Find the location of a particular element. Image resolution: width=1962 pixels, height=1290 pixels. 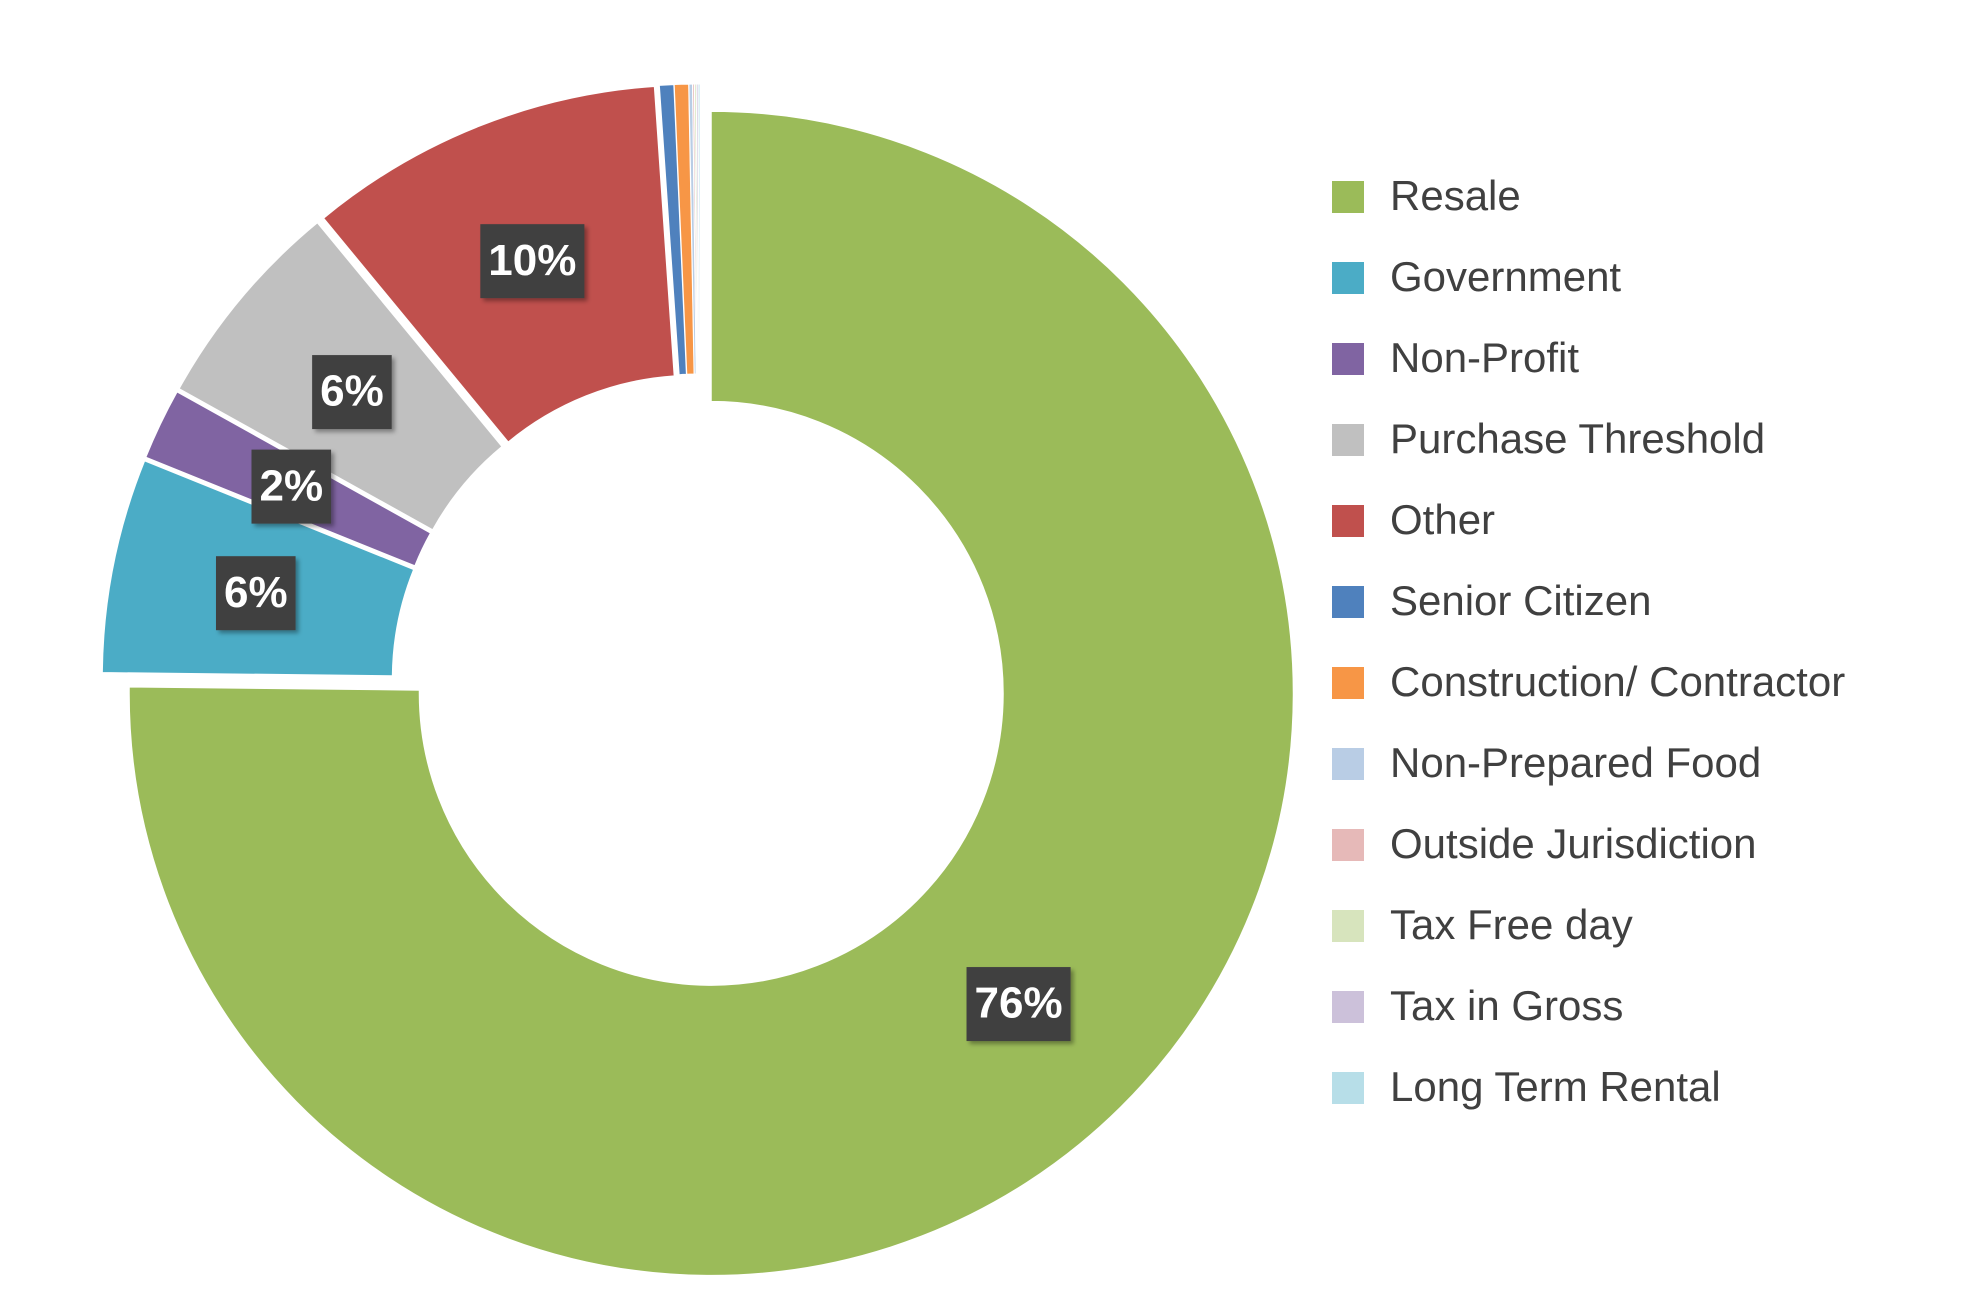

legend-label: Other is located at coordinates (1442, 519).